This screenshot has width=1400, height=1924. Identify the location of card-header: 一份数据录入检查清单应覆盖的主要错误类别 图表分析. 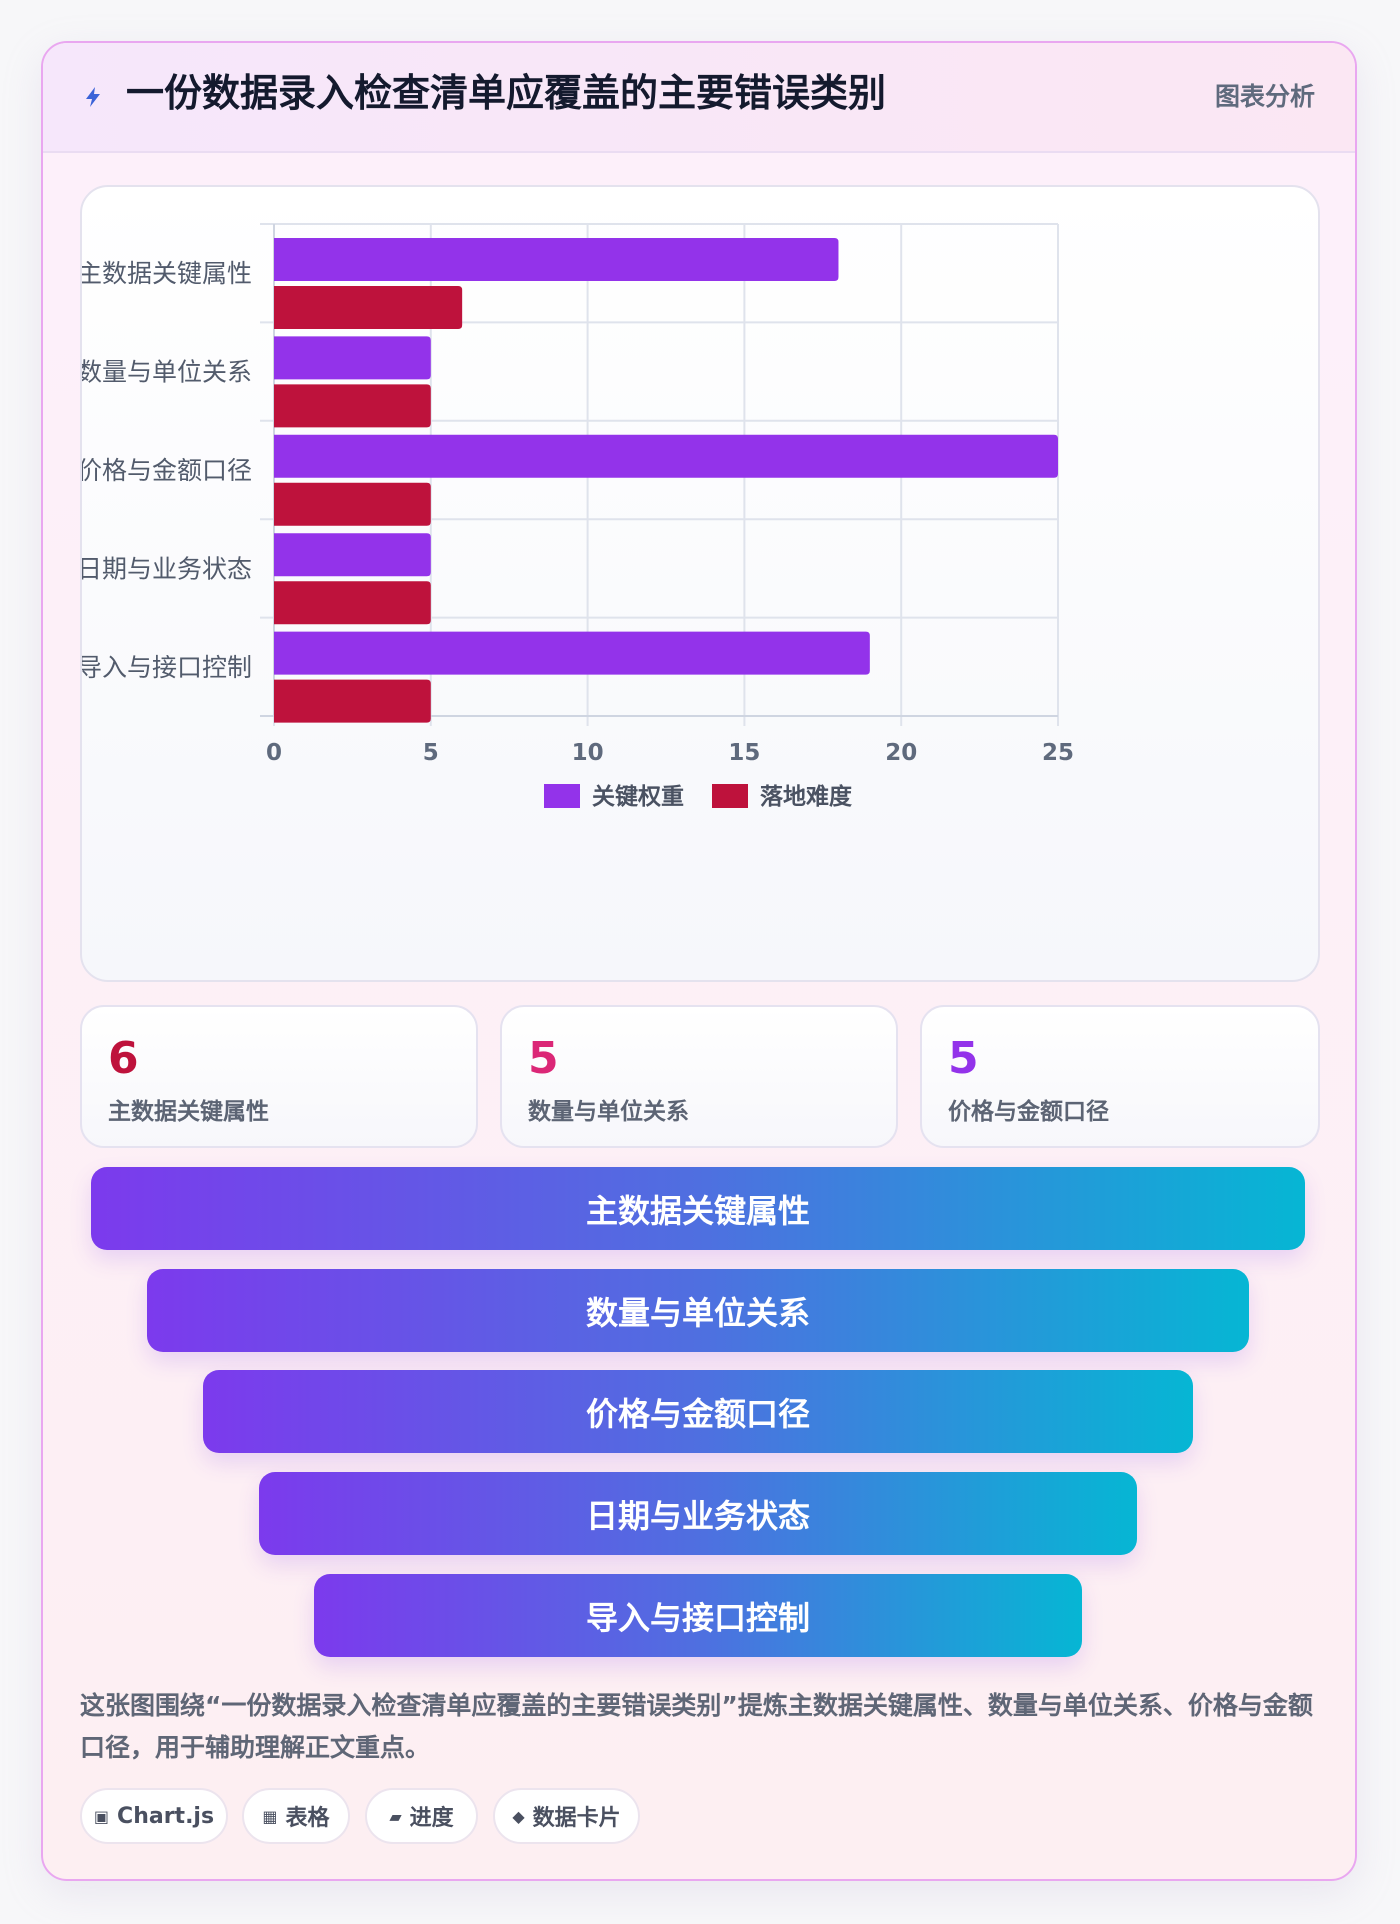
(699, 98).